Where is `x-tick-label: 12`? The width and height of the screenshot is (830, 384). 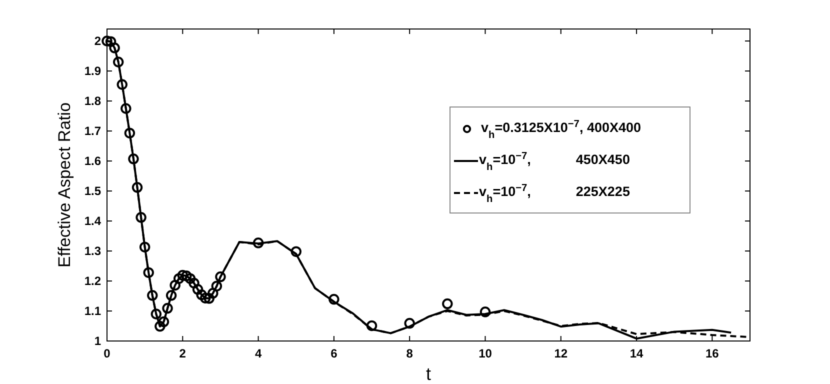
x-tick-label: 12 is located at coordinates (561, 353).